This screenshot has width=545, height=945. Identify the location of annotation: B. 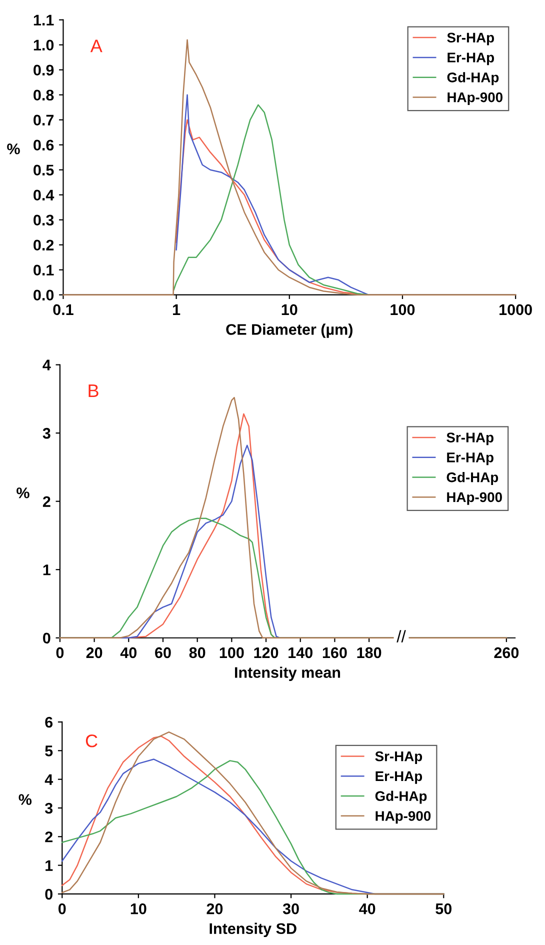
(93, 390).